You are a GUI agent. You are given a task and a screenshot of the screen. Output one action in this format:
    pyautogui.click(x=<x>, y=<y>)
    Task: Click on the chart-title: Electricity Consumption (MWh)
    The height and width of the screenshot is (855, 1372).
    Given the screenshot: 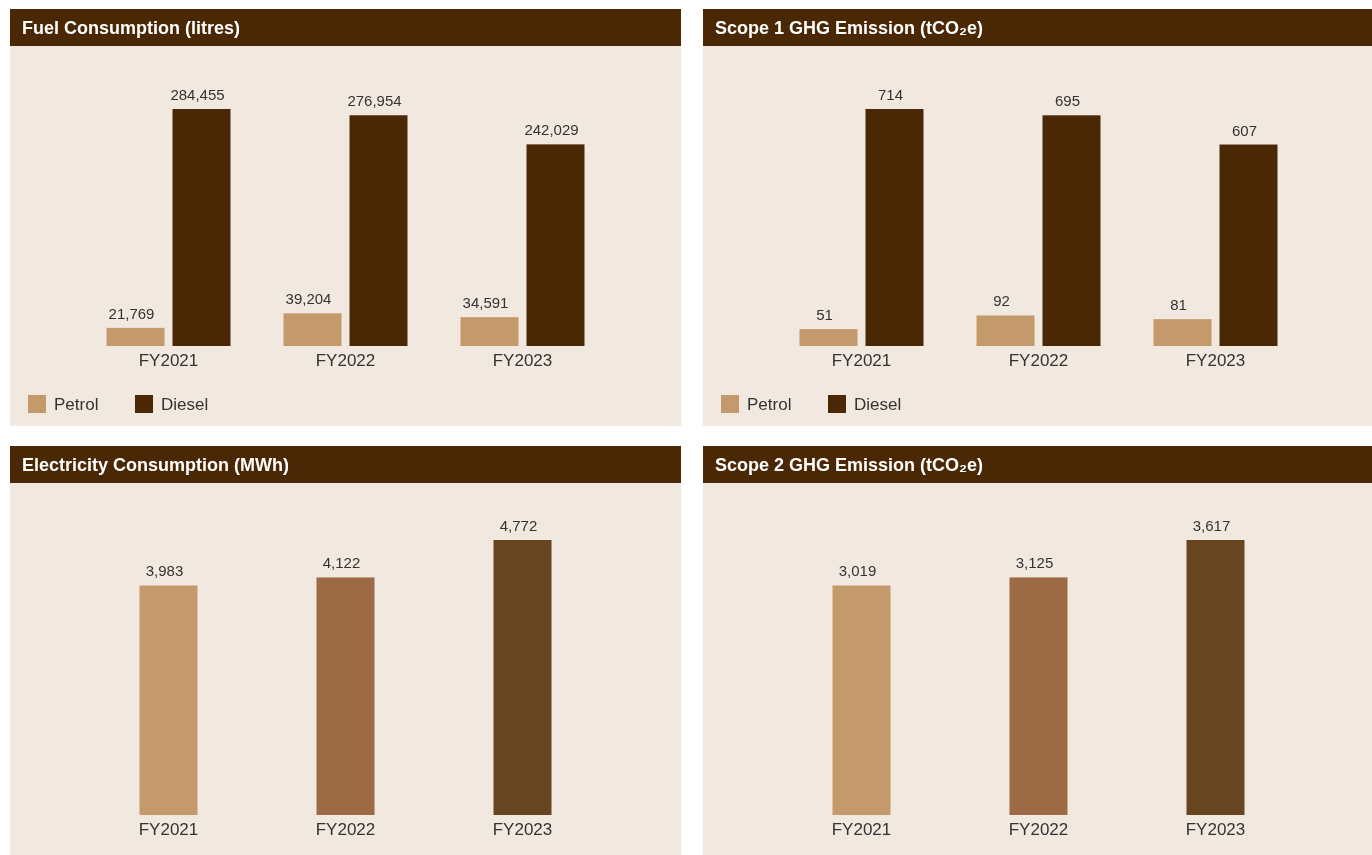 What is the action you would take?
    pyautogui.click(x=155, y=465)
    